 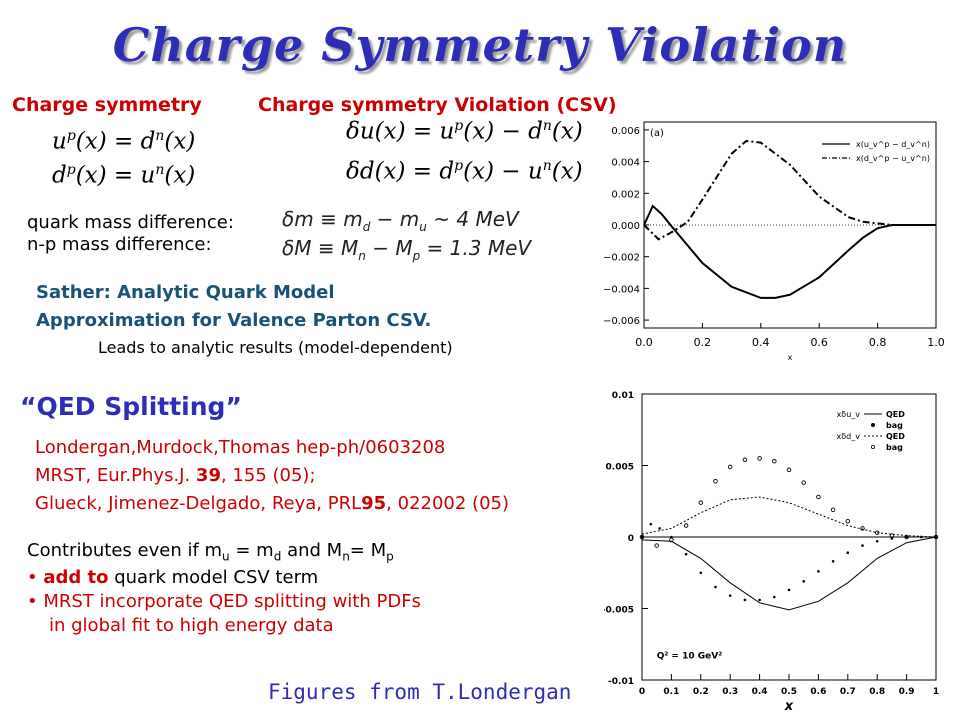 What do you see at coordinates (819, 342) in the screenshot?
I see `chart1-xtick-label: 0.6` at bounding box center [819, 342].